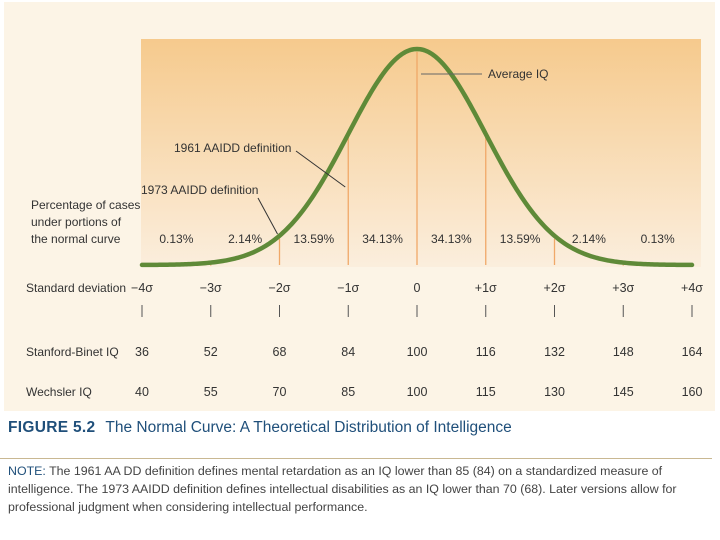 This screenshot has height=540, width=720. Describe the element at coordinates (199, 190) in the screenshot. I see `aaidd-1973-annotation: 1973 AAIDD definition` at that location.